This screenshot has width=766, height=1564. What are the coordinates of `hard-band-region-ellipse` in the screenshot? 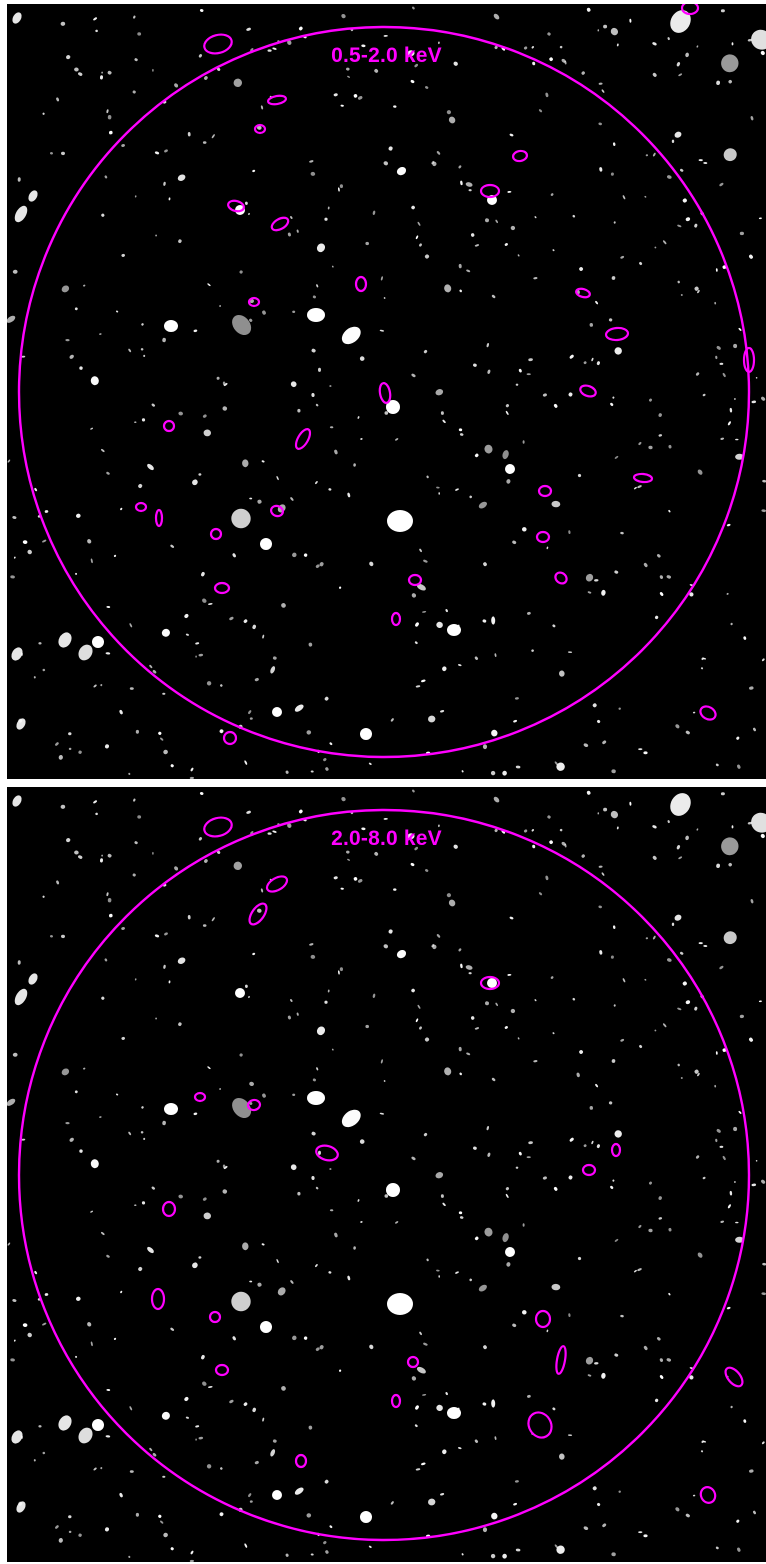 It's located at (561, 1360).